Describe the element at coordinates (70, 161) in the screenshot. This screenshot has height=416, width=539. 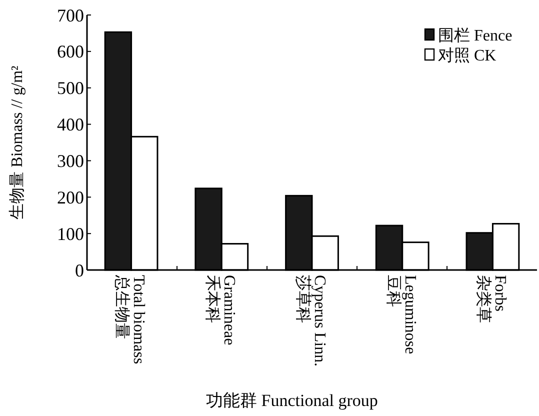
I see `y-tick-label: 300` at that location.